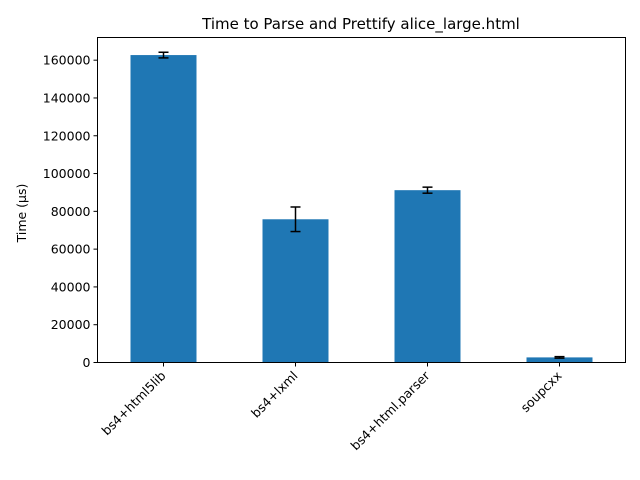 The image size is (640, 480). Describe the element at coordinates (133, 403) in the screenshot. I see `x-tick-label: bs4+html5lib` at that location.